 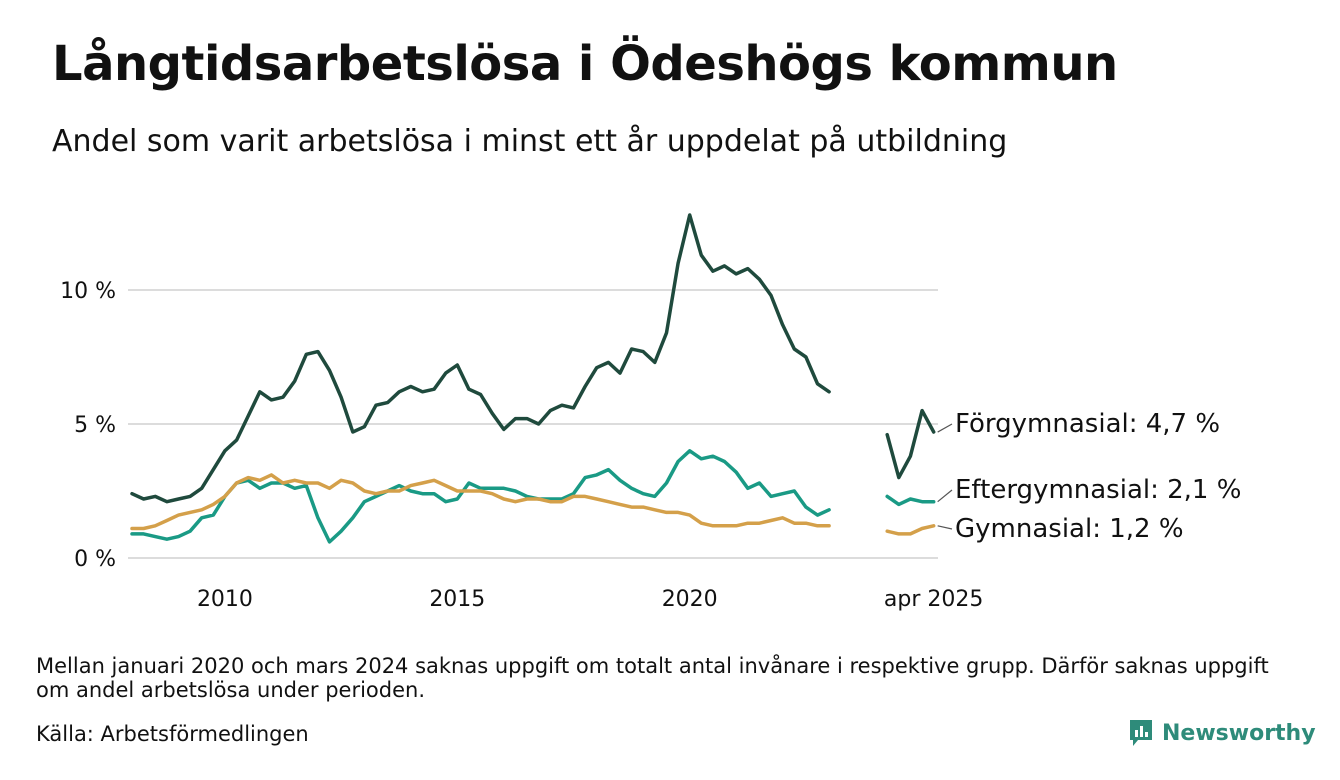 I want to click on y-axis: 0 % 5 % 10 %, so click(x=88, y=425).